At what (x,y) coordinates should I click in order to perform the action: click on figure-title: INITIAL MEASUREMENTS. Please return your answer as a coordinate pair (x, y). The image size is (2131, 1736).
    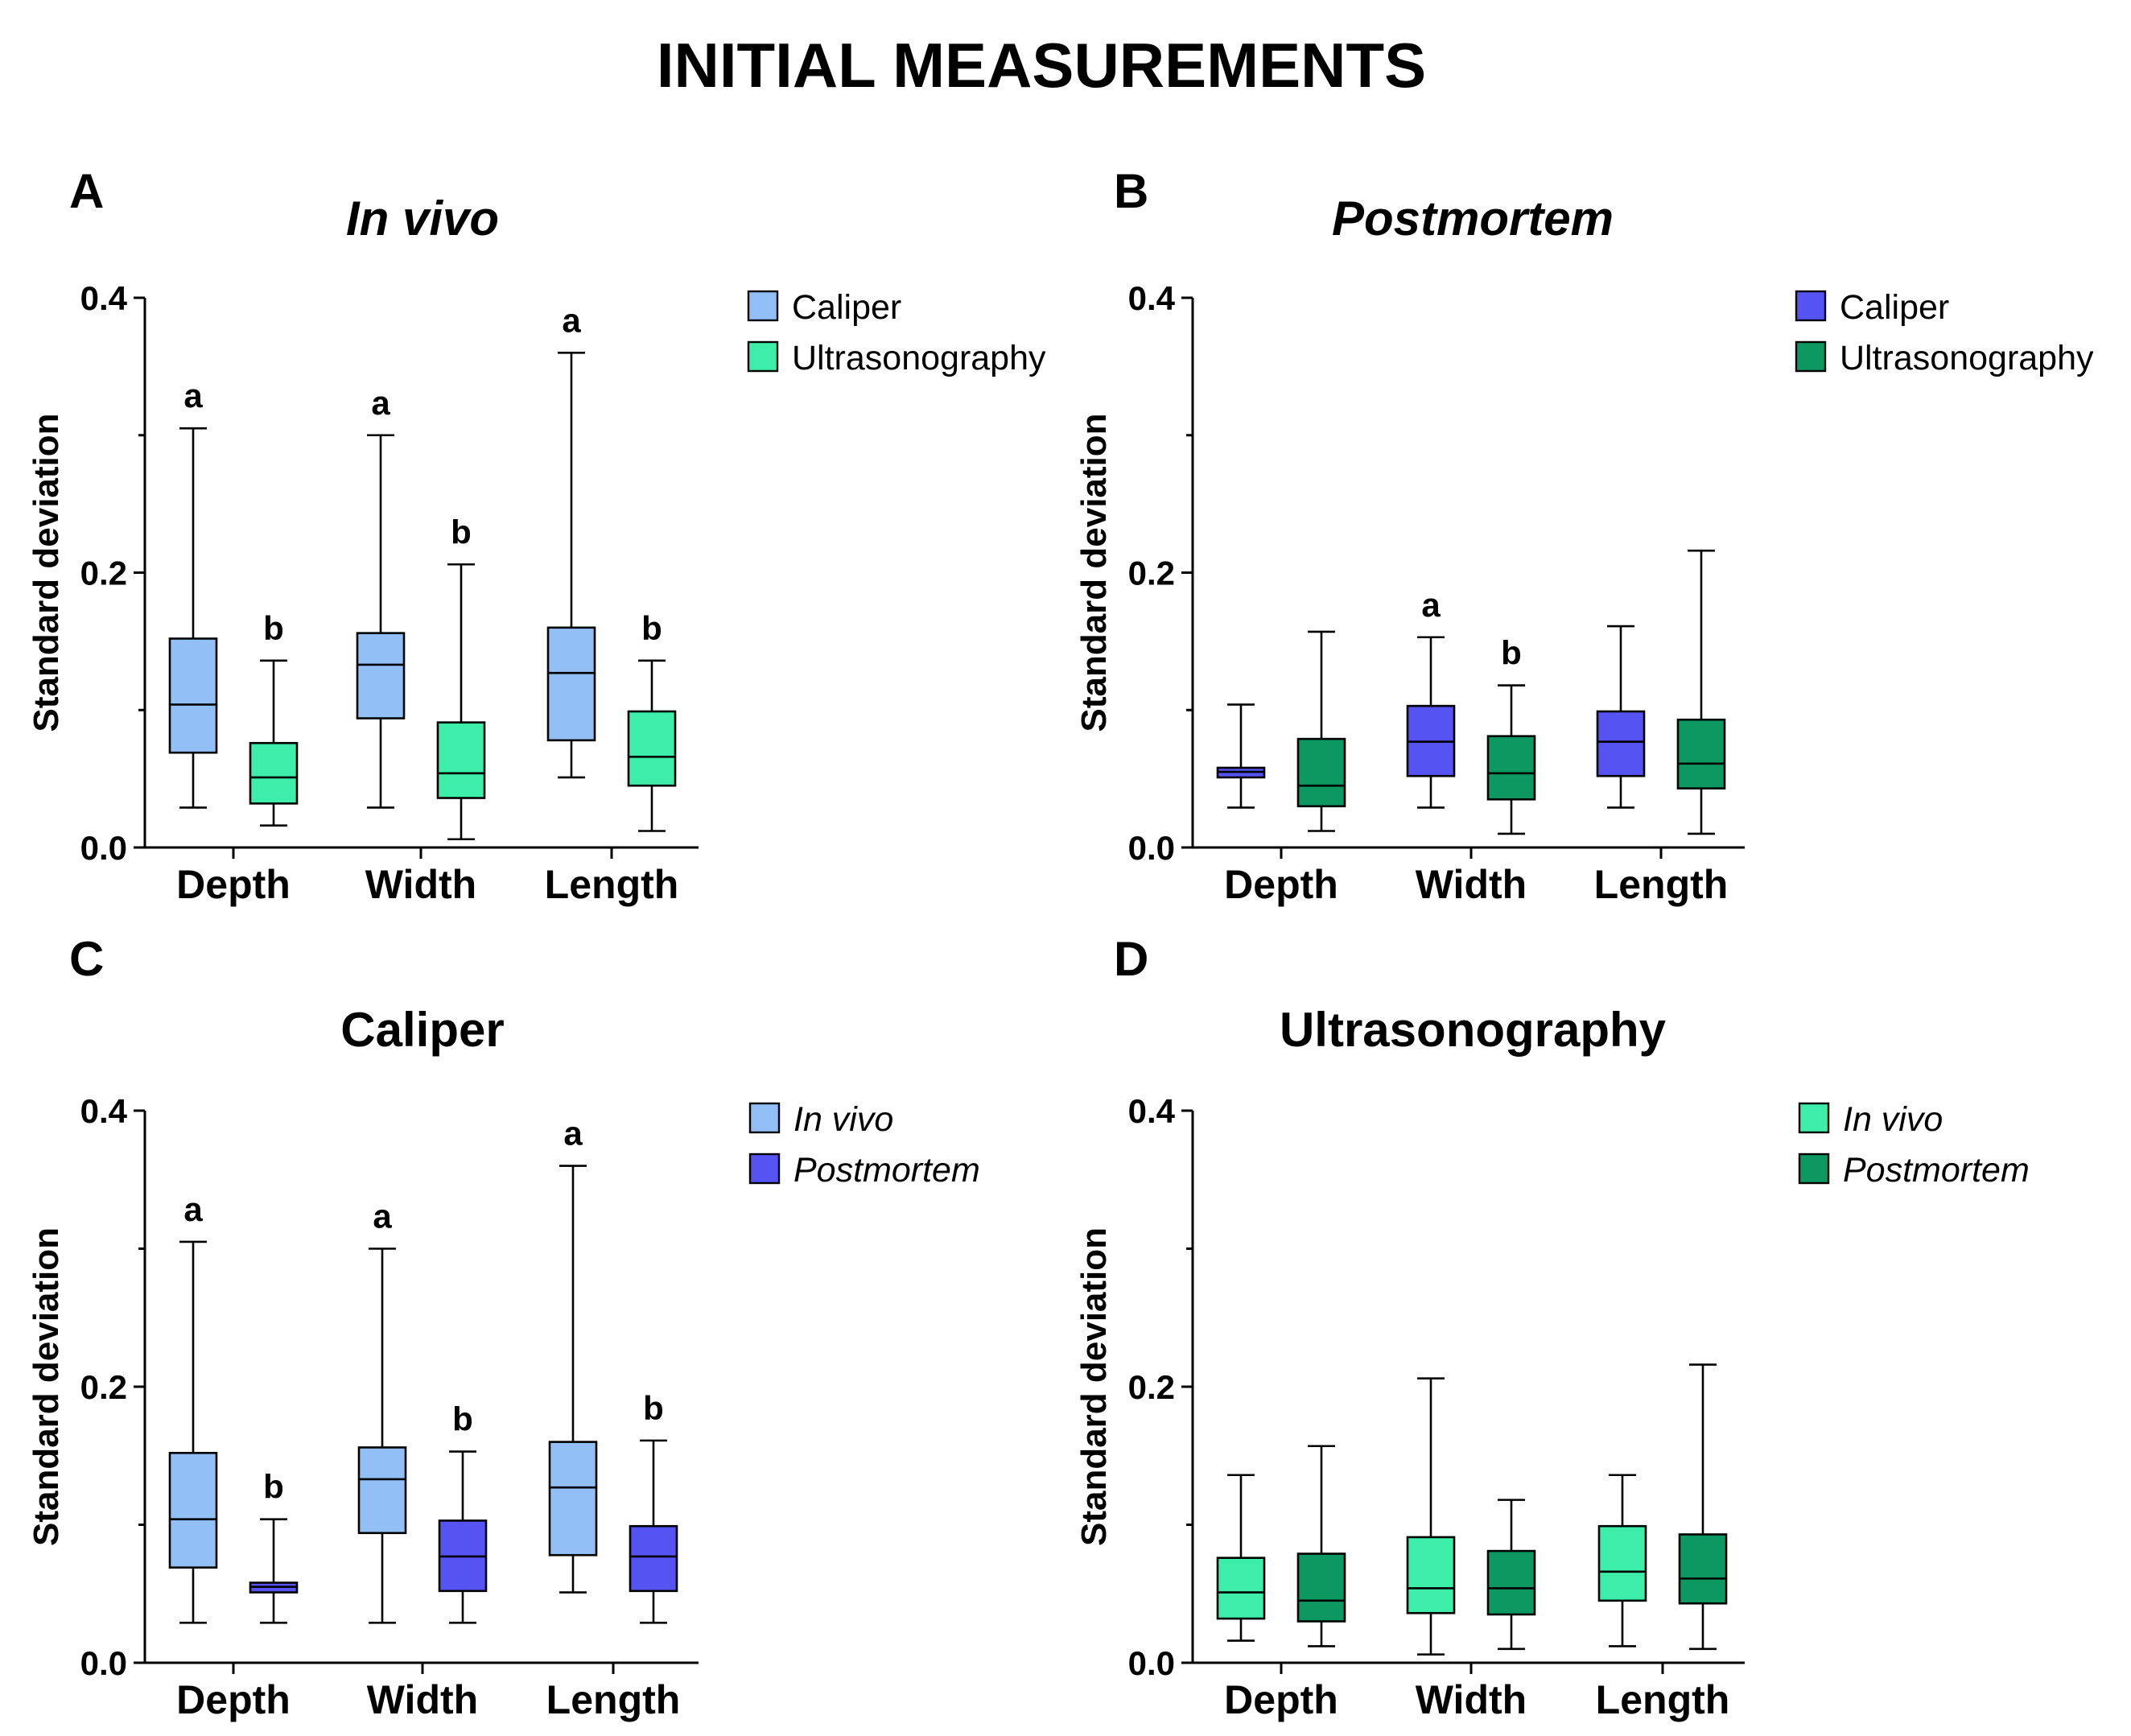
    Looking at the image, I should click on (1041, 65).